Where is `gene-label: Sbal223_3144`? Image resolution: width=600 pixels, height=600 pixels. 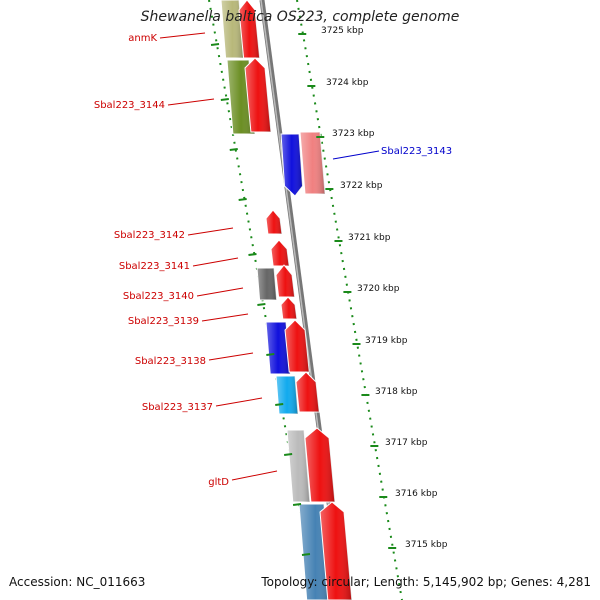 gene-label: Sbal223_3144 is located at coordinates (129, 105).